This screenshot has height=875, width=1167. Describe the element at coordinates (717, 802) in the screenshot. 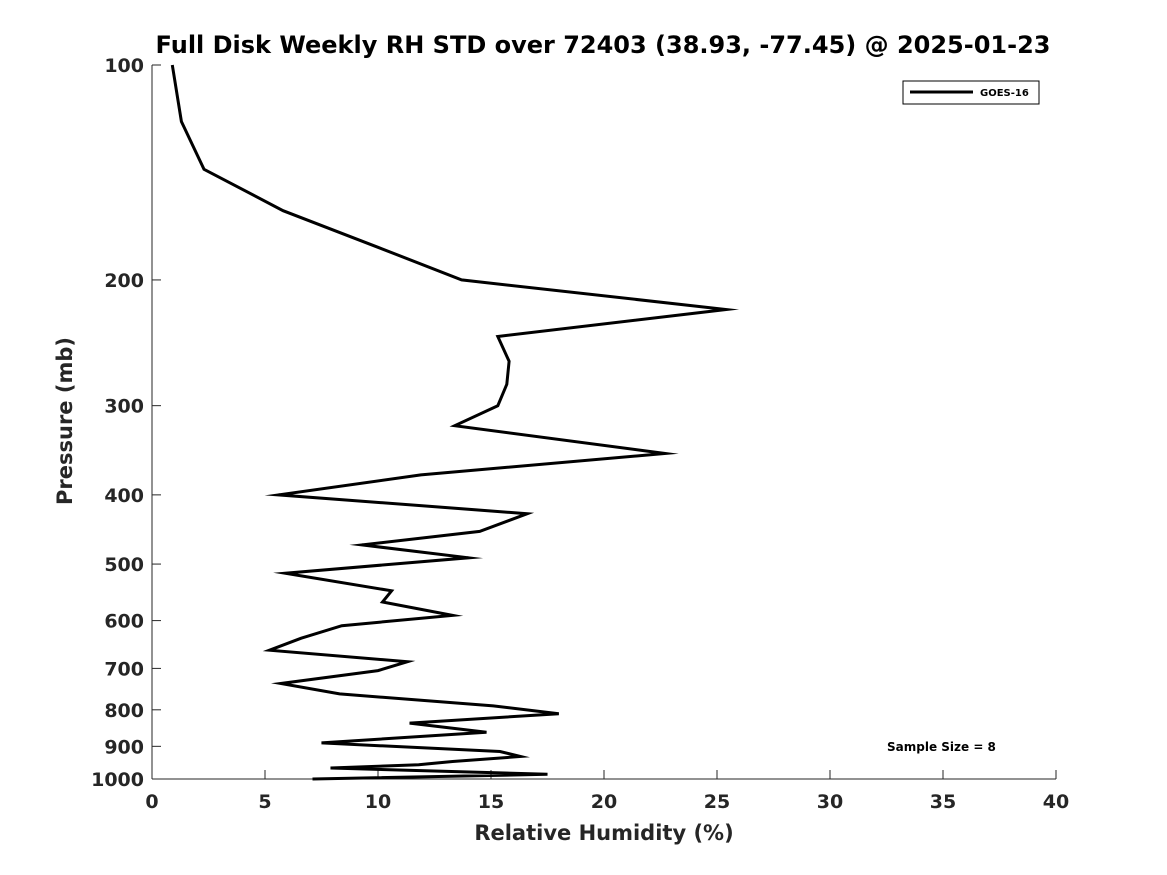

I see `x-tick-label: 25` at that location.